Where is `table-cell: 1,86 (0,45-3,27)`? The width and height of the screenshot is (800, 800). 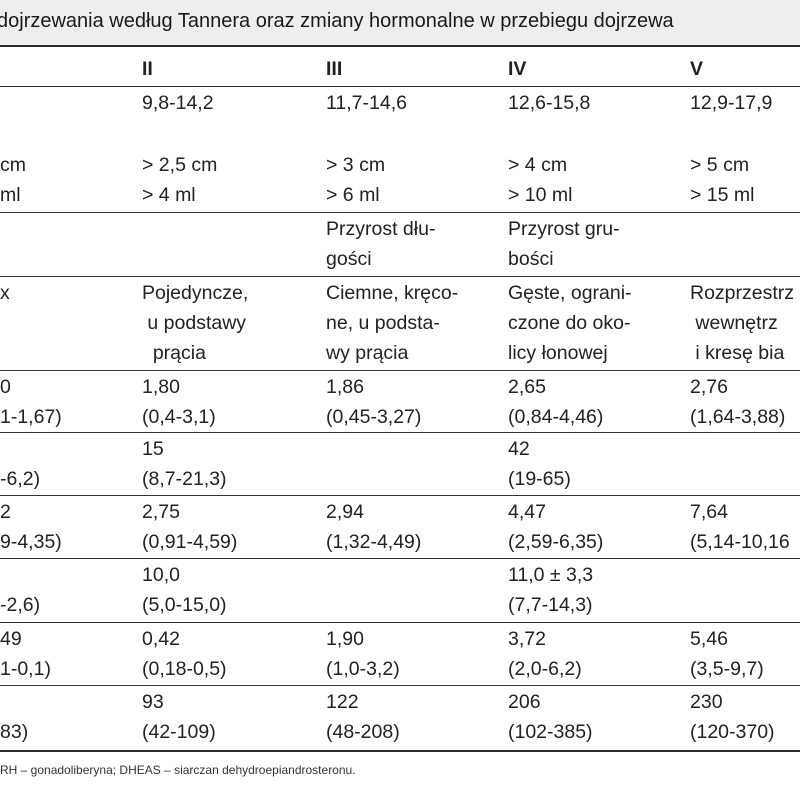
table-cell: 1,86 (0,45-3,27) is located at coordinates (374, 402).